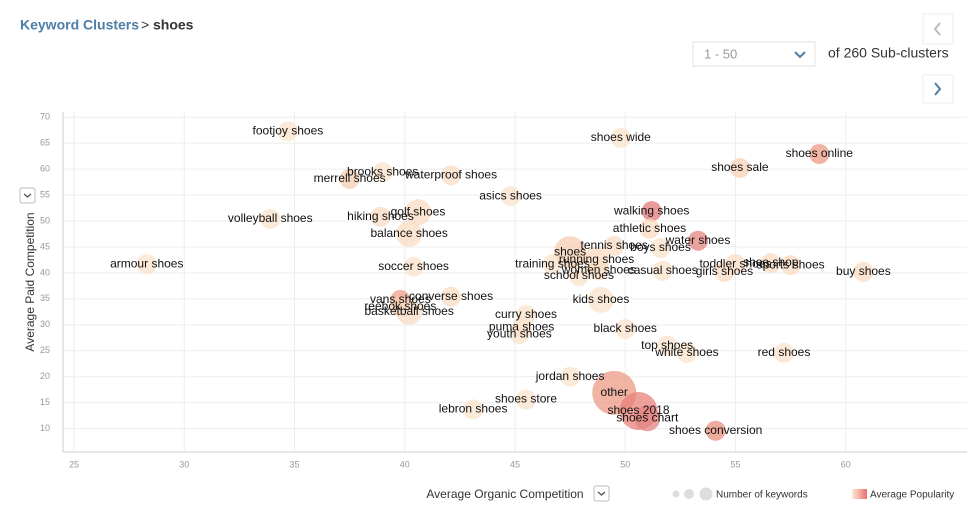 This screenshot has height=516, width=977. What do you see at coordinates (30, 281) in the screenshot?
I see `y-axis-label: Average Paid Competition` at bounding box center [30, 281].